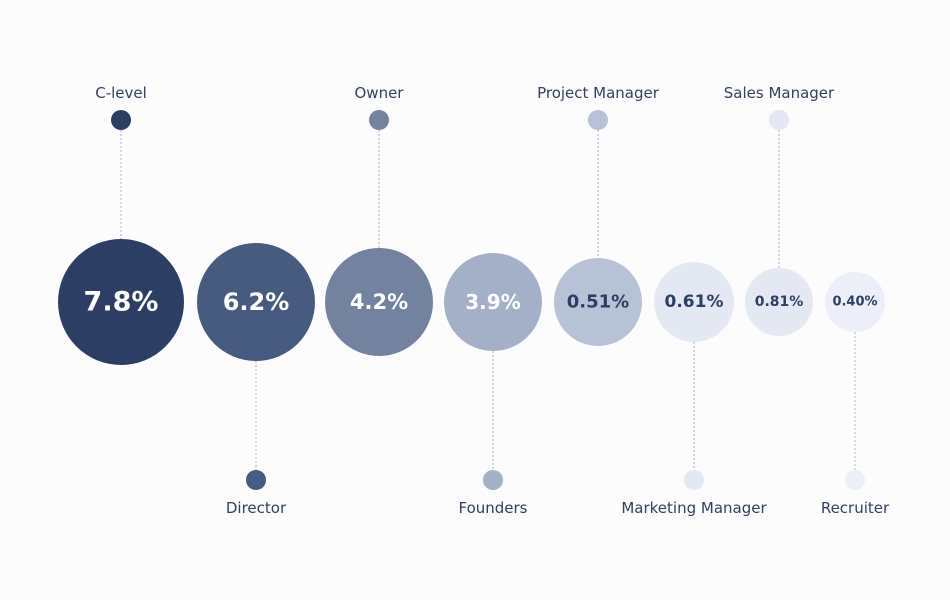 The image size is (950, 600). I want to click on bubble-value-label: 7.8%, so click(121, 302).